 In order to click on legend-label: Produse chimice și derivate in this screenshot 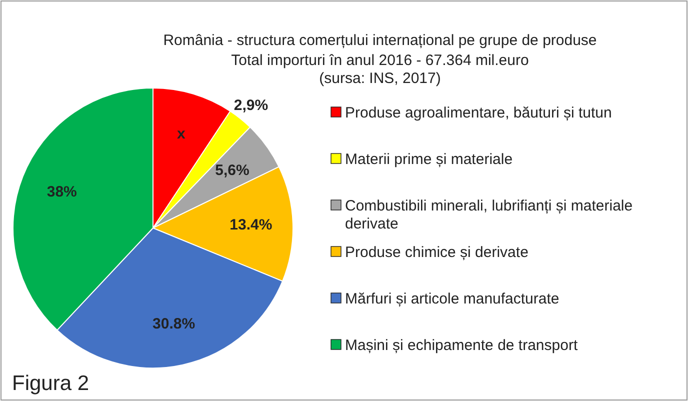, I will do `click(436, 252)`.